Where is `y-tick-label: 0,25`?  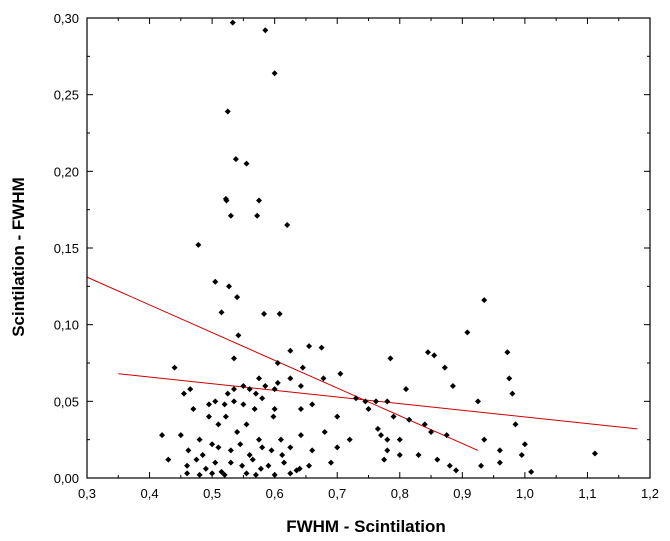
y-tick-label: 0,25 is located at coordinates (66, 95).